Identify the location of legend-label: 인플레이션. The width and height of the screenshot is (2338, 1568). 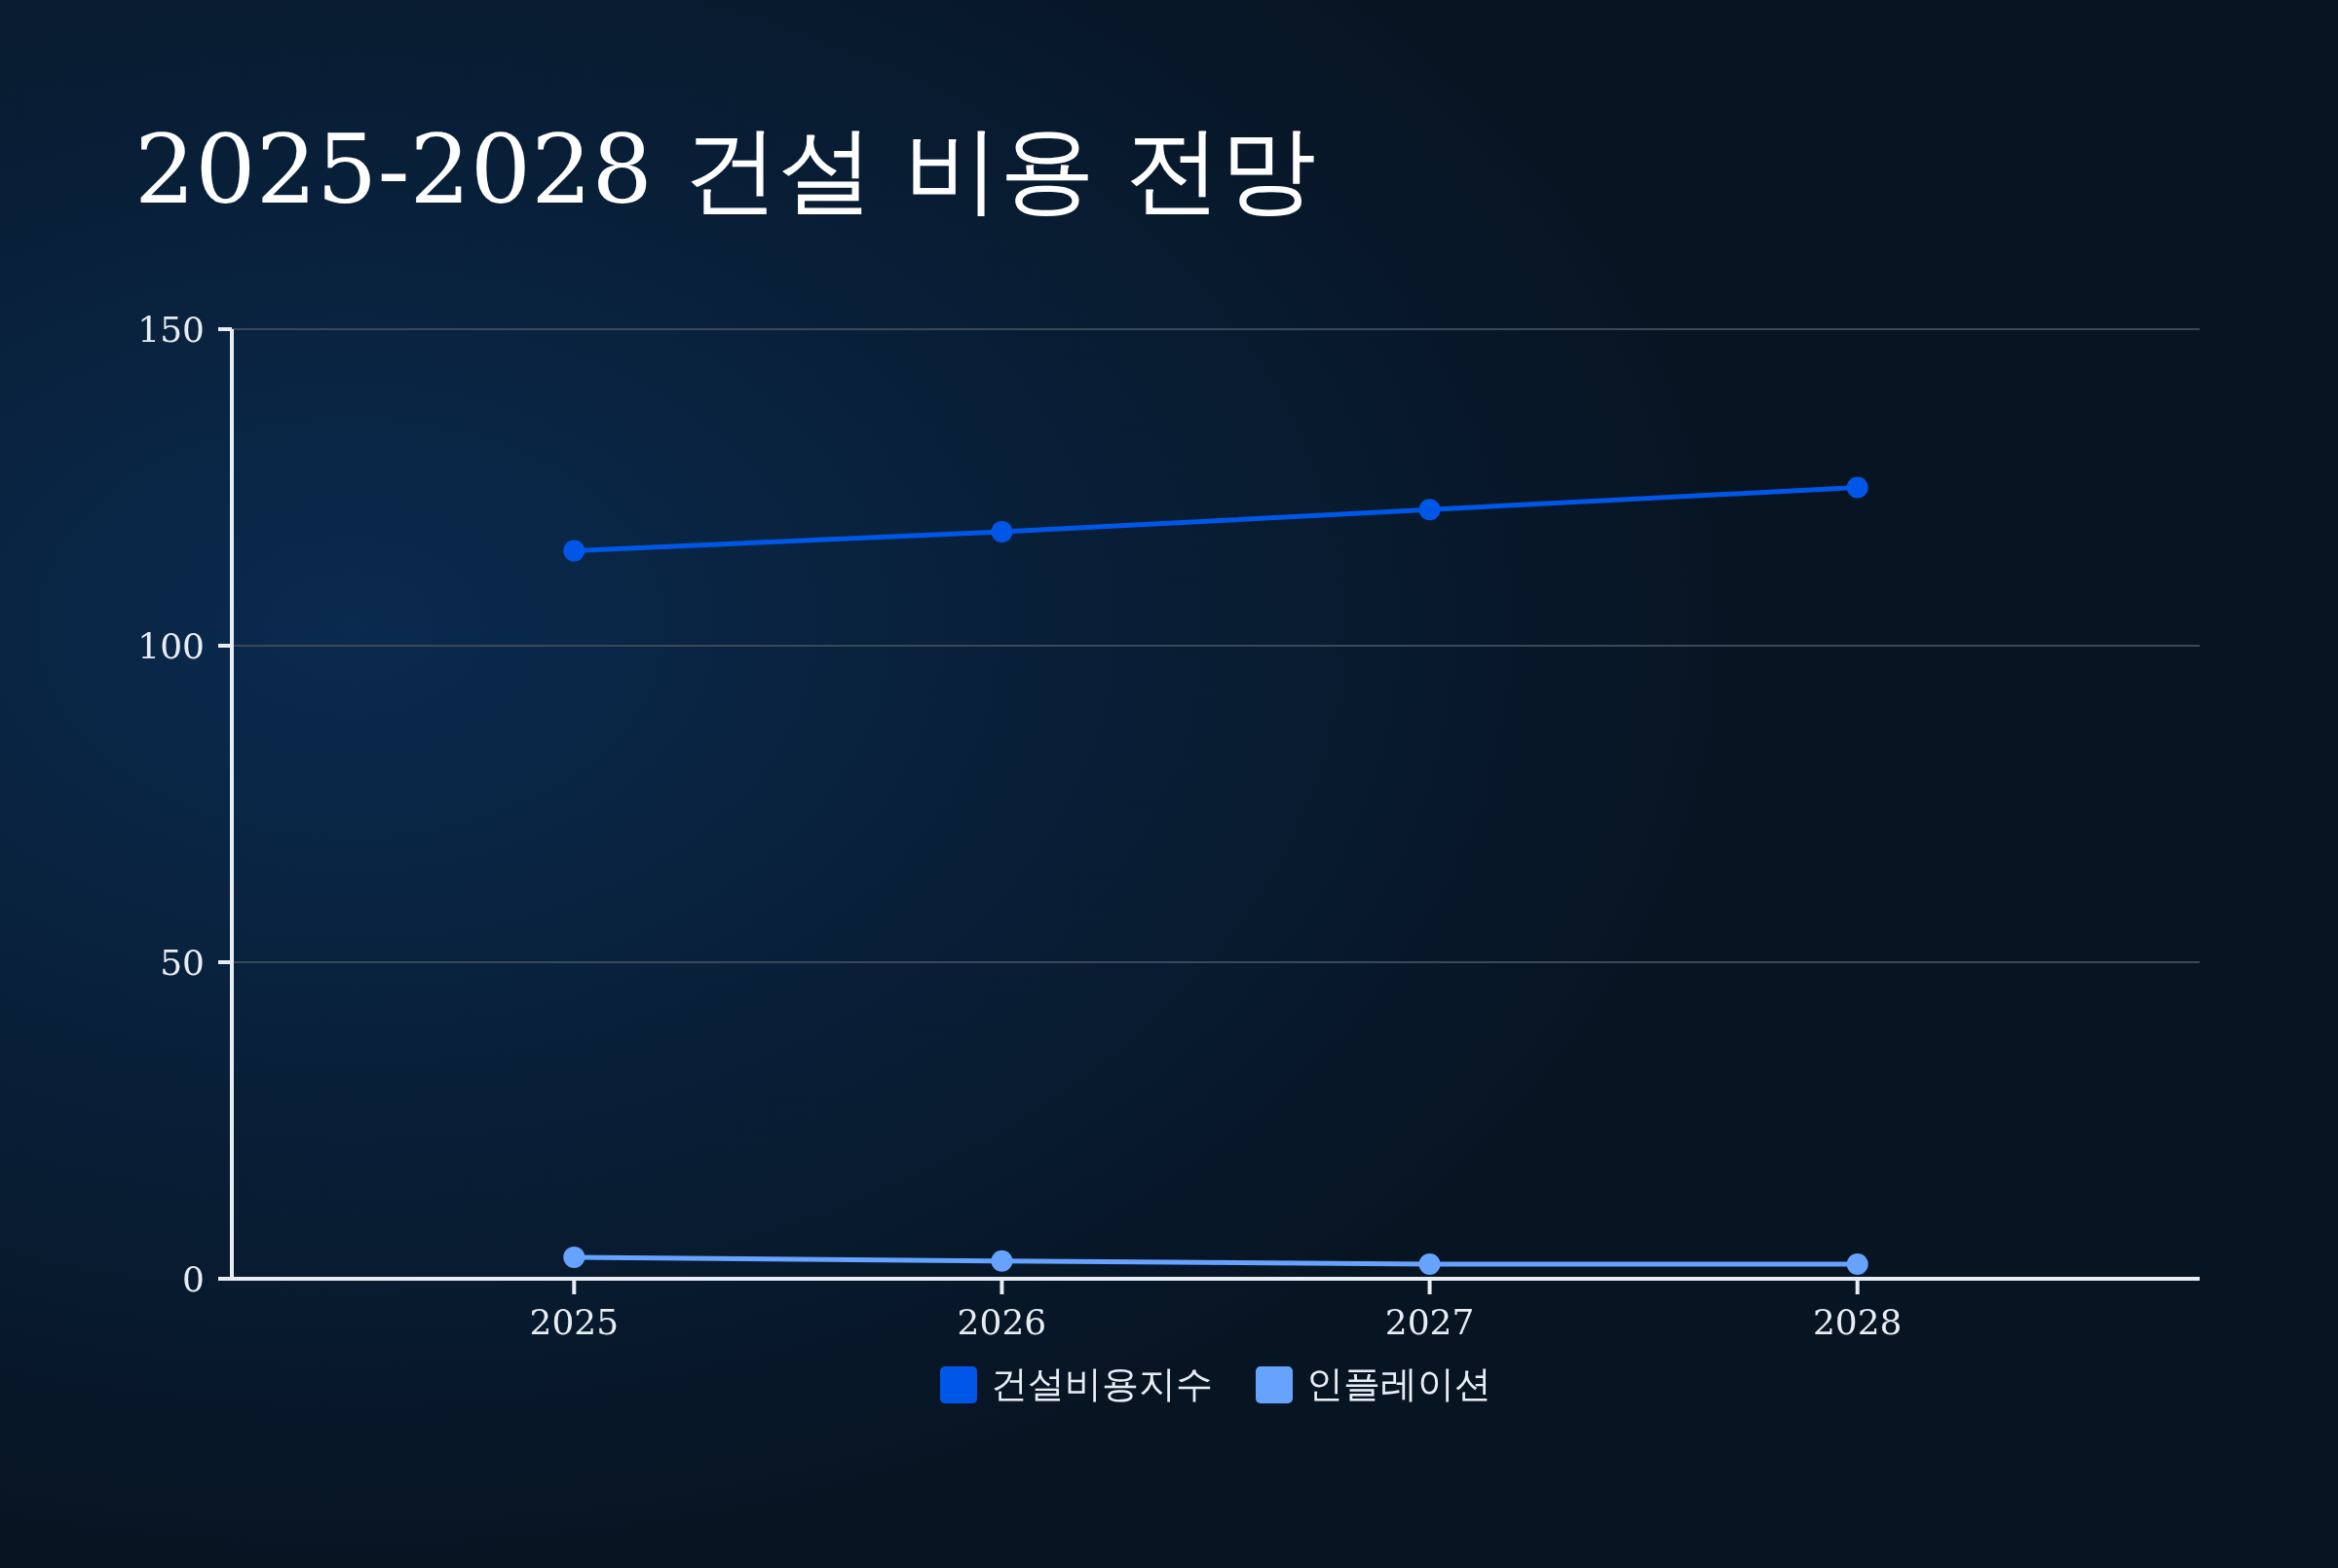
(1398, 1384).